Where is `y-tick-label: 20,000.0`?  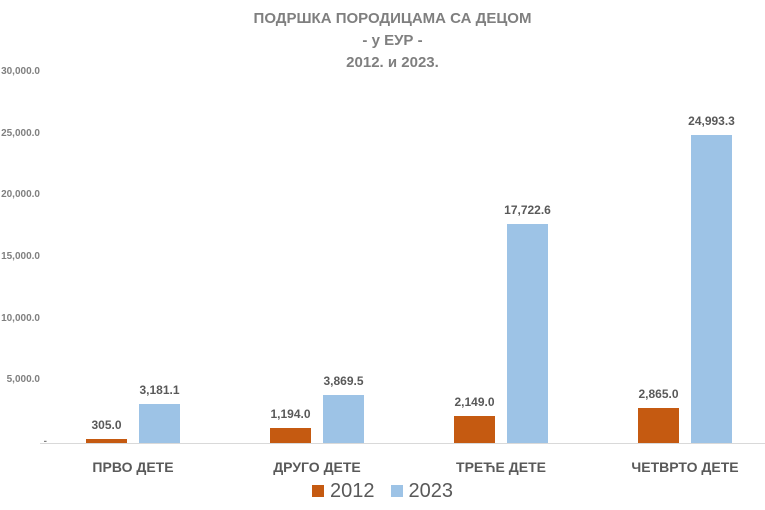
y-tick-label: 20,000.0 is located at coordinates (20, 195).